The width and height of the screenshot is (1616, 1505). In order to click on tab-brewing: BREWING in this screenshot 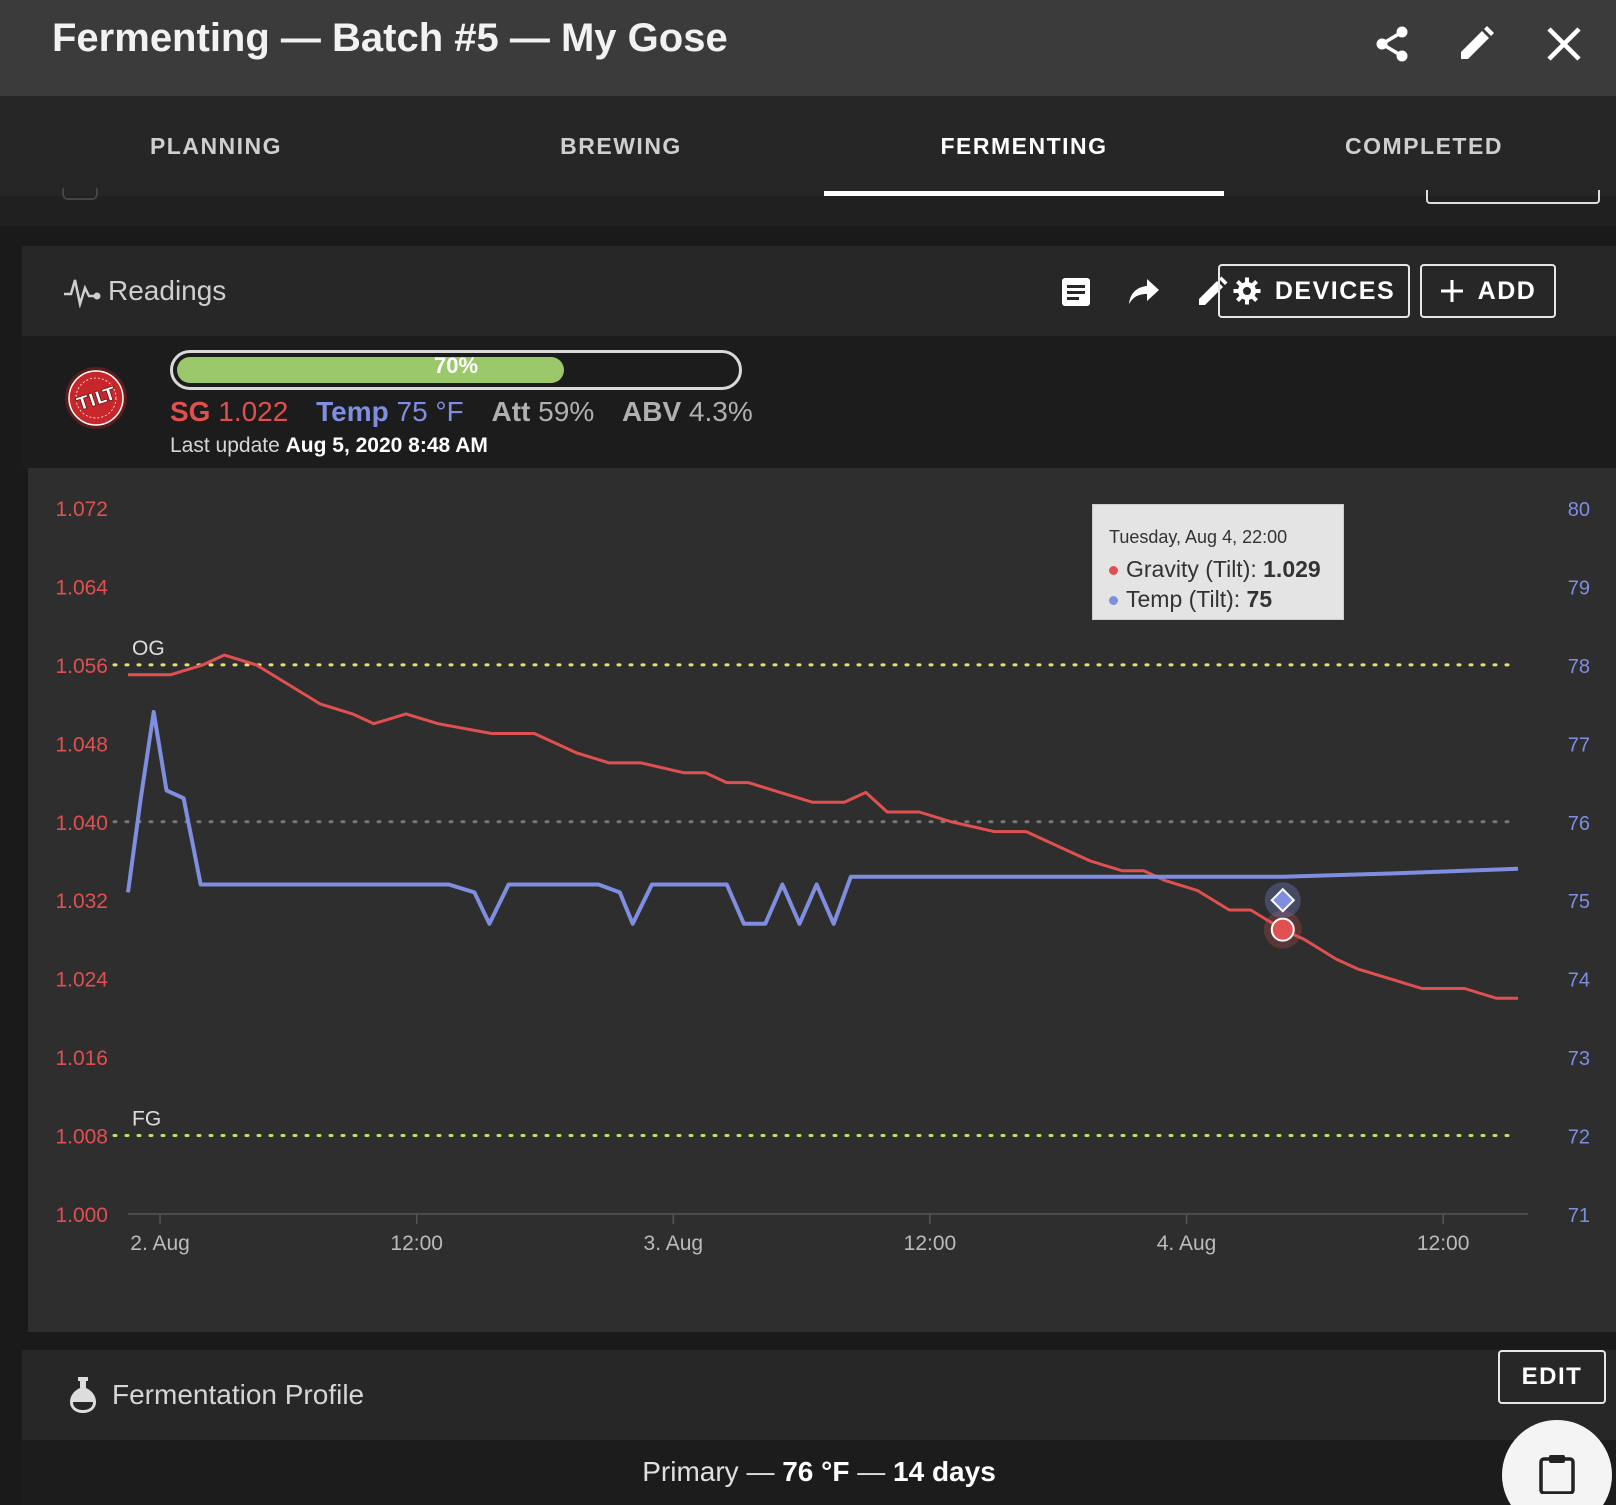, I will do `click(621, 145)`.